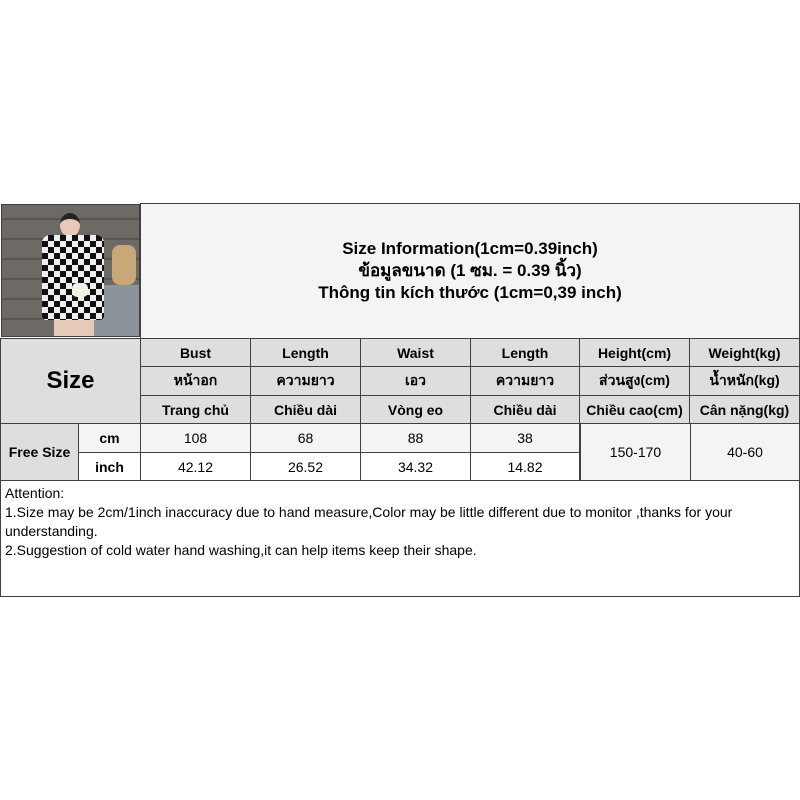  Describe the element at coordinates (35, 493) in the screenshot. I see `note-heading: Attention:` at that location.